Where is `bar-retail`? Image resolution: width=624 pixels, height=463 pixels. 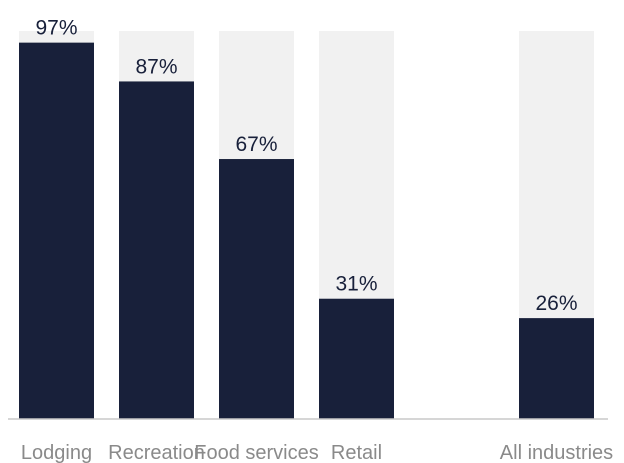
bar-retail is located at coordinates (356, 358).